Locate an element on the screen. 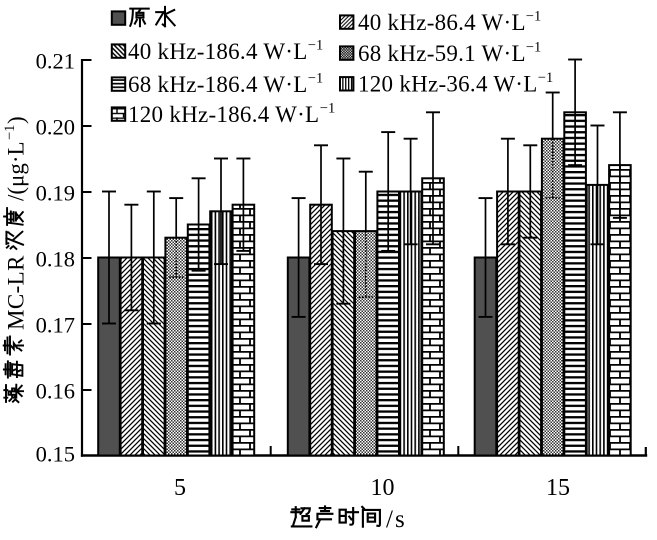  svg-text: 0.17 is located at coordinates (55, 325).